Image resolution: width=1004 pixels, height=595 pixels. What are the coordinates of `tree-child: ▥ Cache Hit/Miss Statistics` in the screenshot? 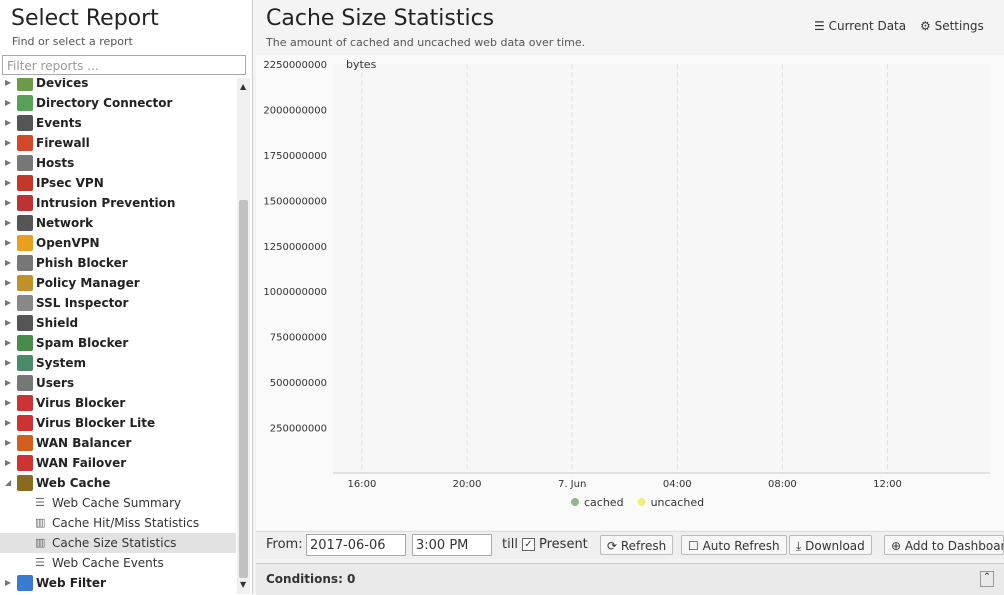 It's located at (118, 523).